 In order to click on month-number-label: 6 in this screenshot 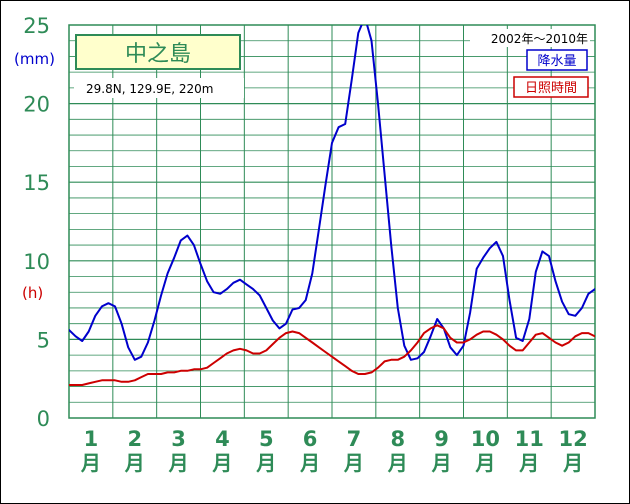, I will do `click(310, 439)`.